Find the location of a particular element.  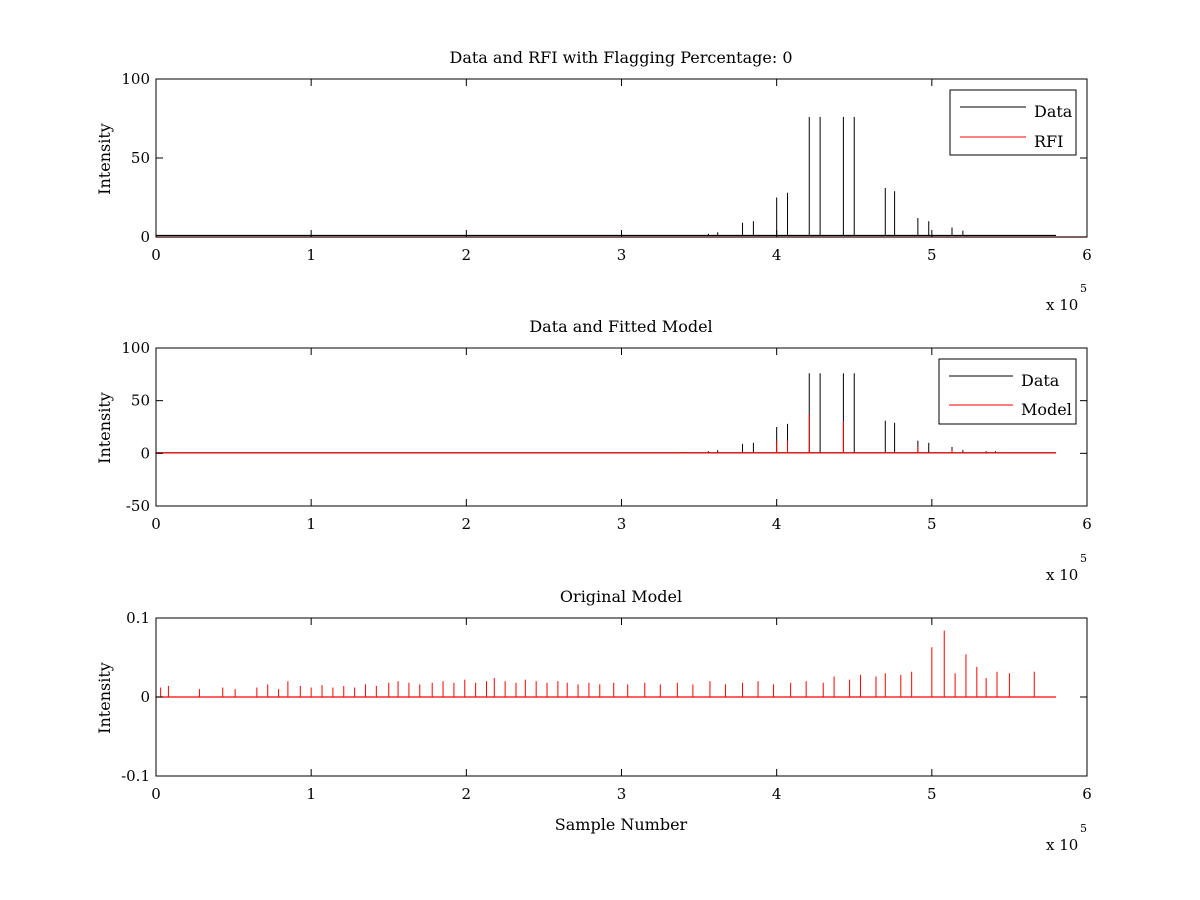

subplot-3-x-multiplier: x 10 5 is located at coordinates (1066, 838).